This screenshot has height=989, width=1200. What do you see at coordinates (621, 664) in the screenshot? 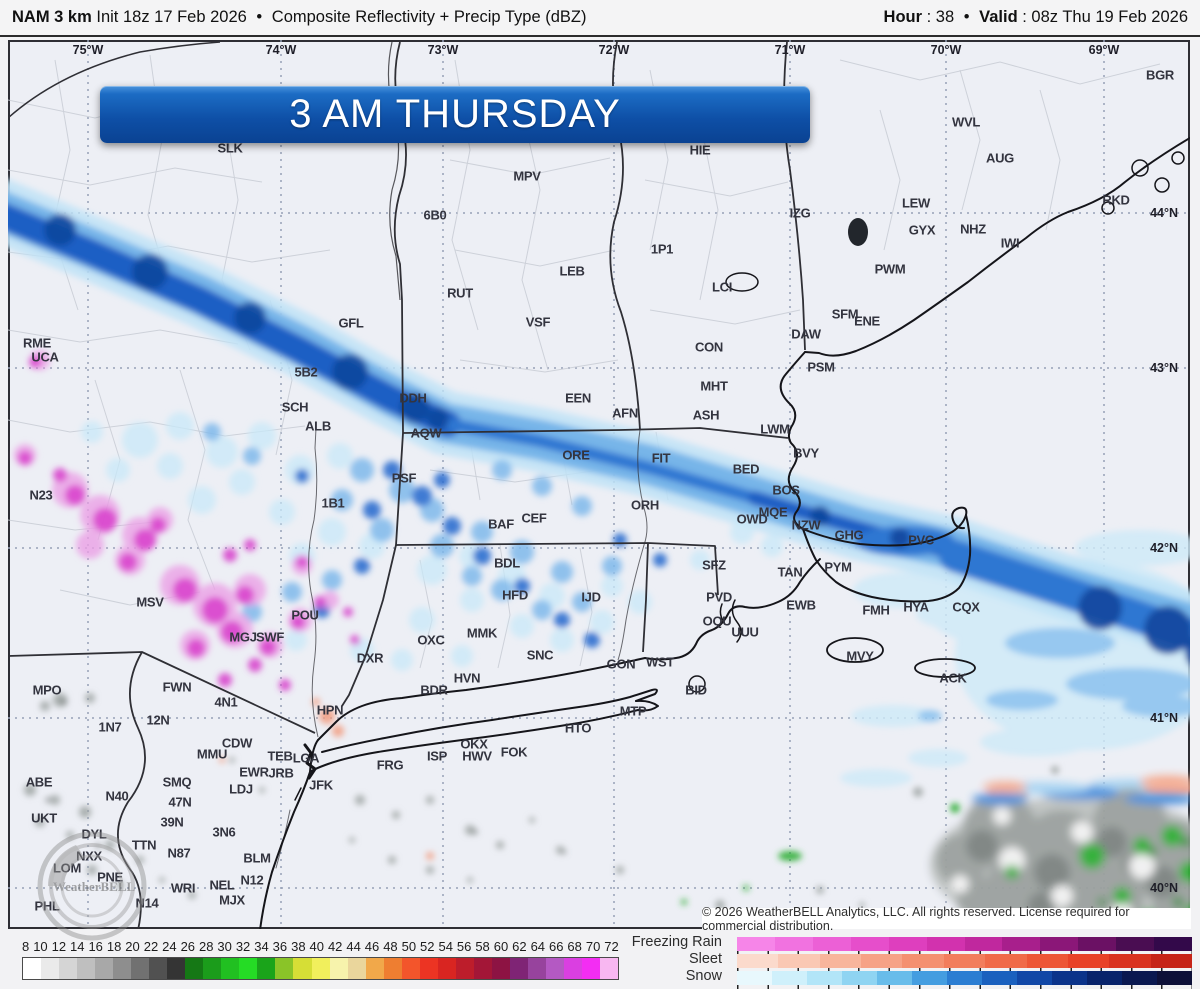
I see `station-label-gon: GON` at bounding box center [621, 664].